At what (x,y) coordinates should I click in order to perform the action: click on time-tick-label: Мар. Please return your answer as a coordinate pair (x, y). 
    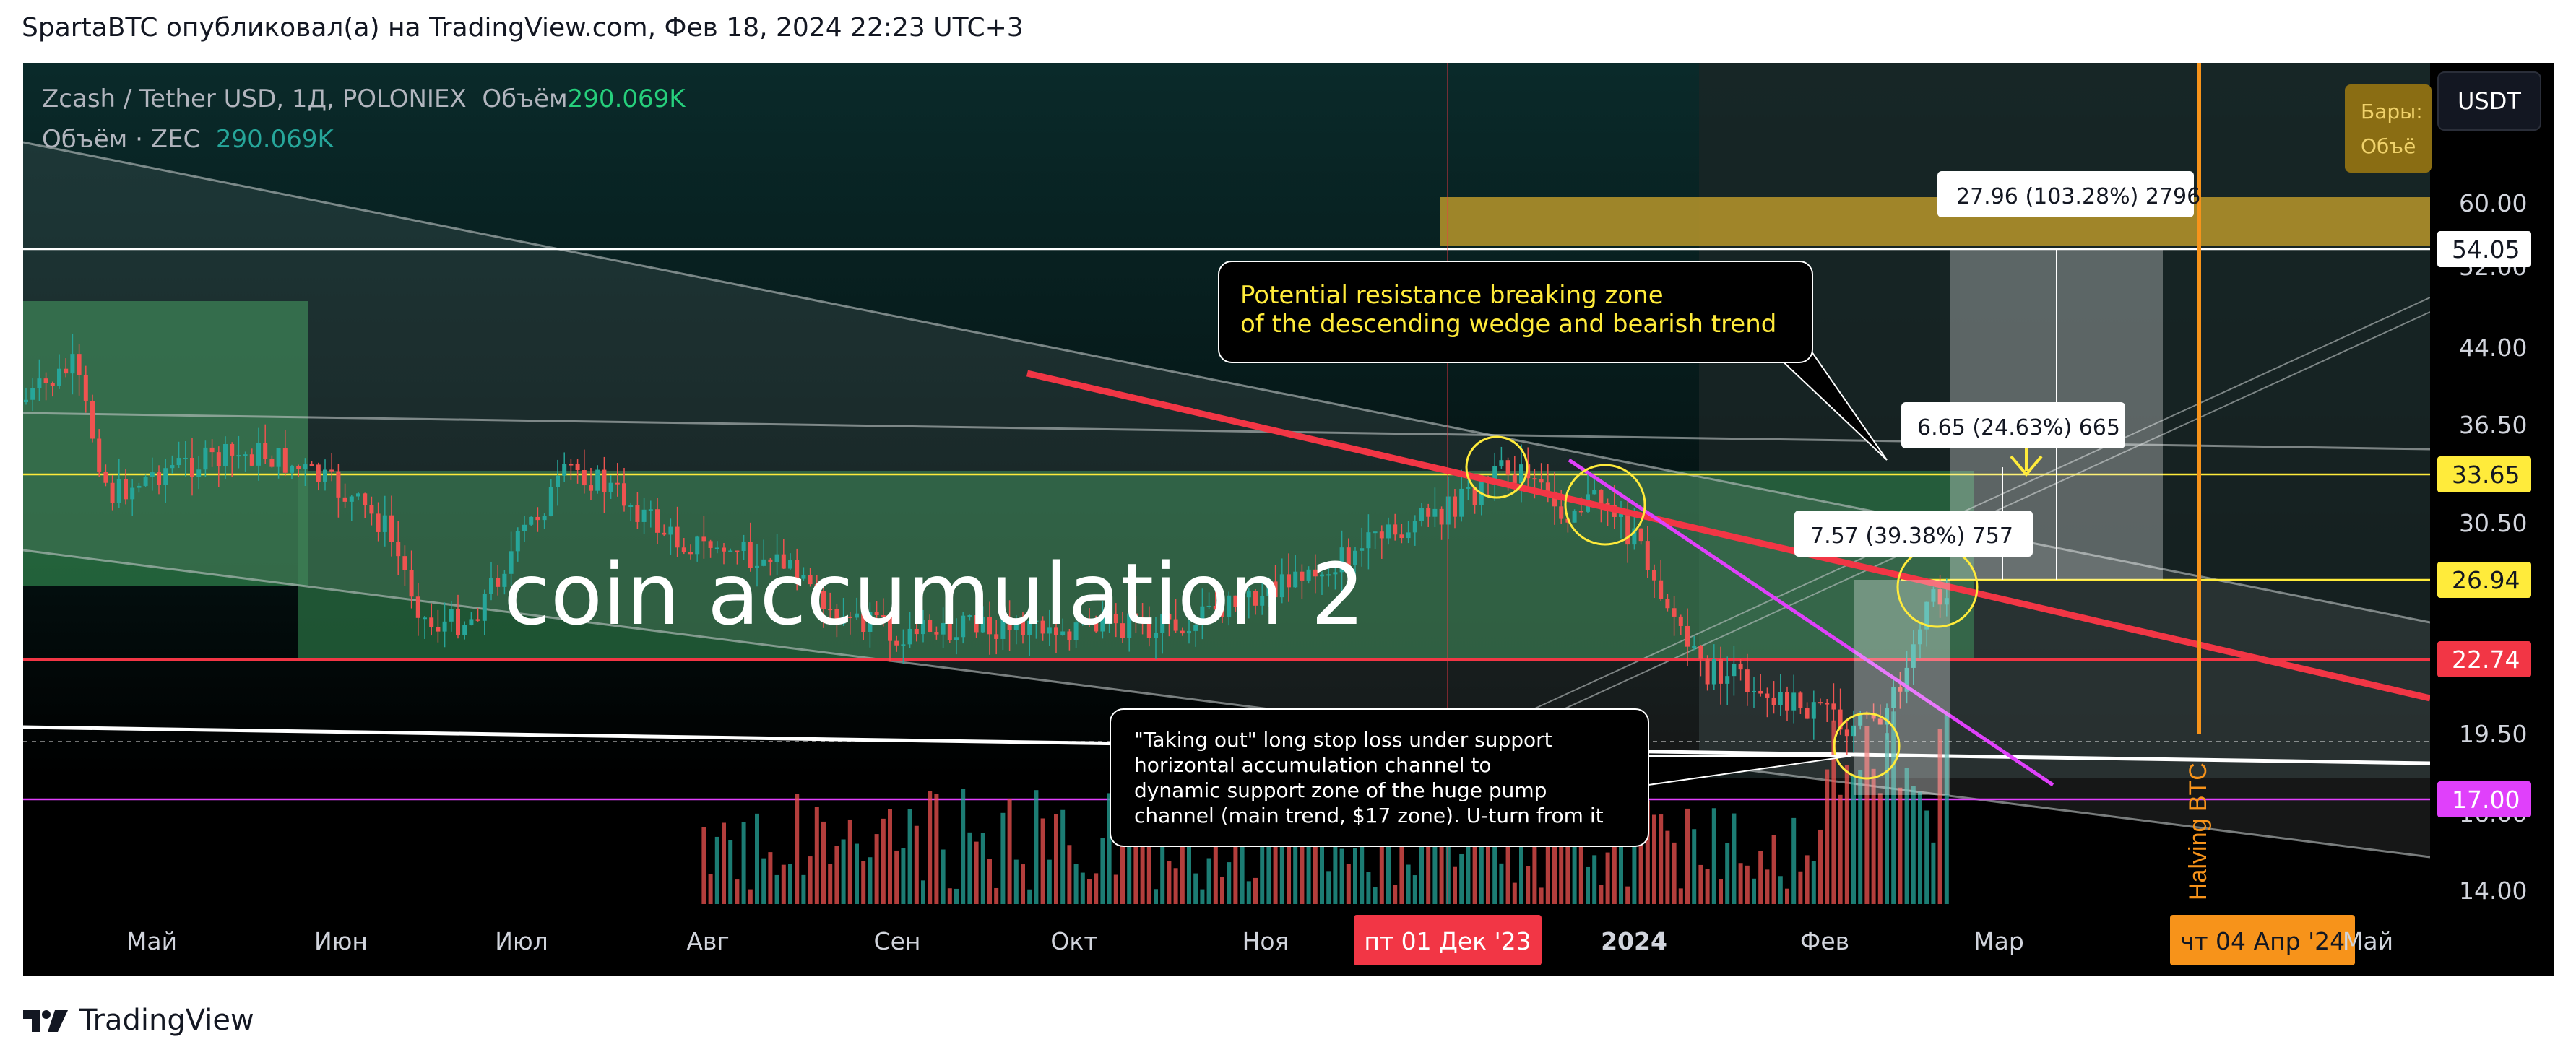
    Looking at the image, I should click on (1999, 941).